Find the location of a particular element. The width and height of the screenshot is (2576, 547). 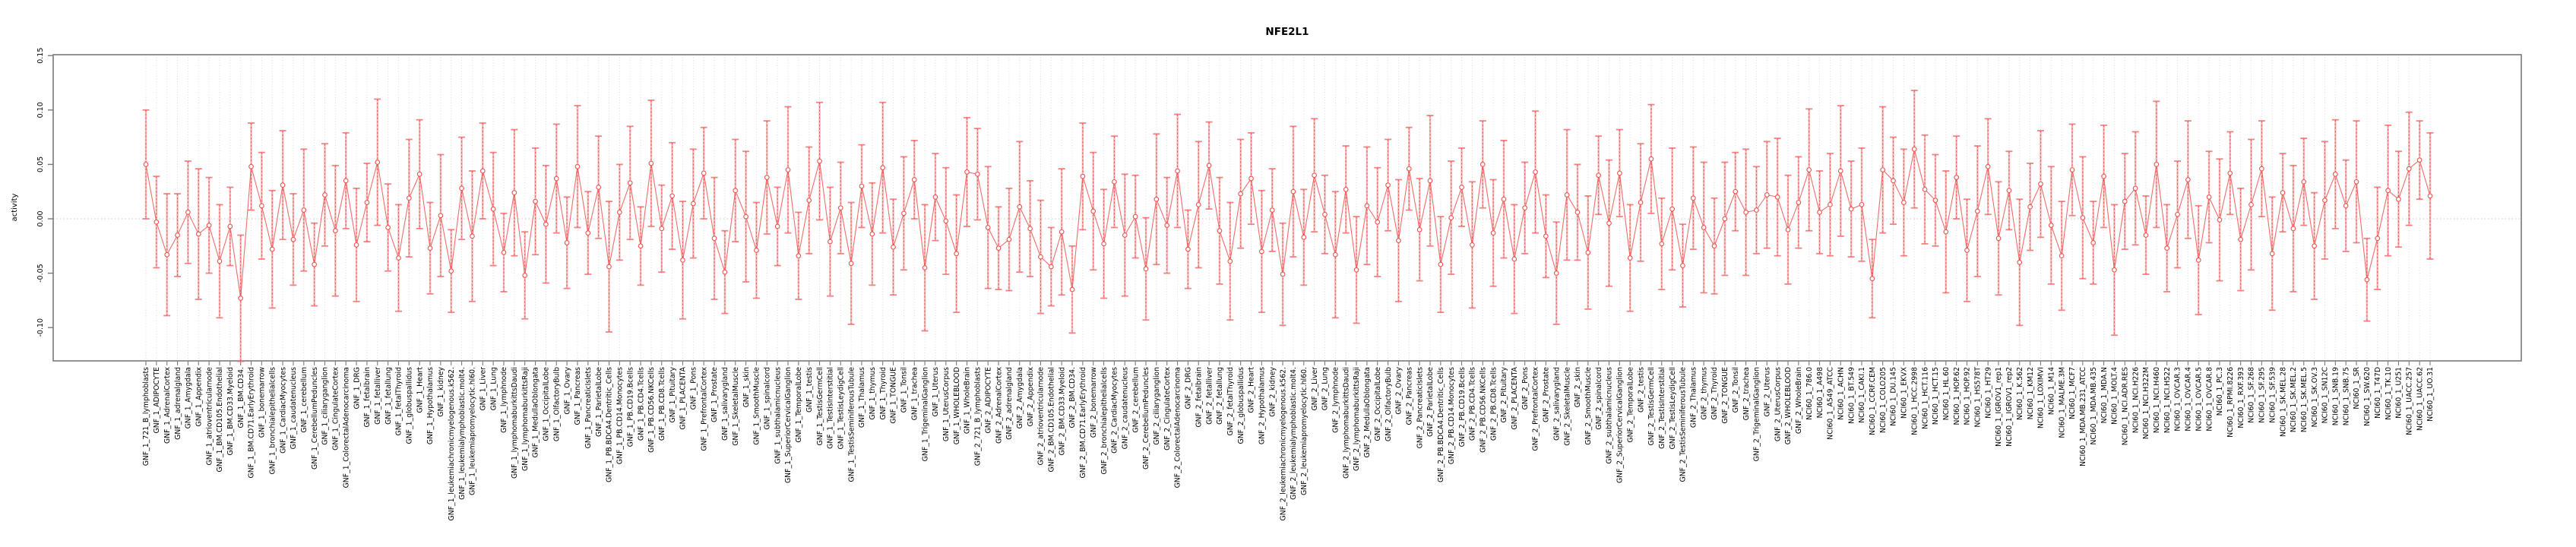

x-tick-label: NCI60_1_MOLT.4 is located at coordinates (2115, 396).